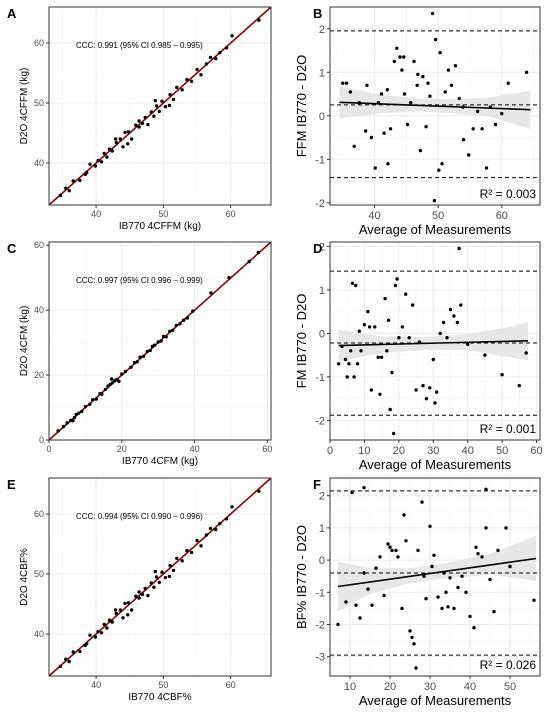 This screenshot has width=550, height=713. I want to click on axes: 40 50 60 40 50 60, so click(135, 599).